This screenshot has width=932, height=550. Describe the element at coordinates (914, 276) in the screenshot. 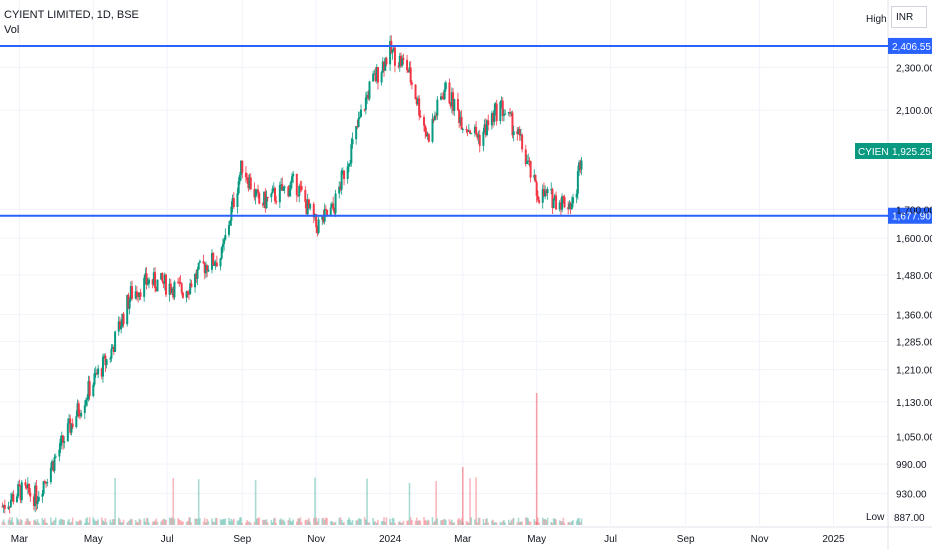

I see `y-tick-label: 1,480.00` at that location.